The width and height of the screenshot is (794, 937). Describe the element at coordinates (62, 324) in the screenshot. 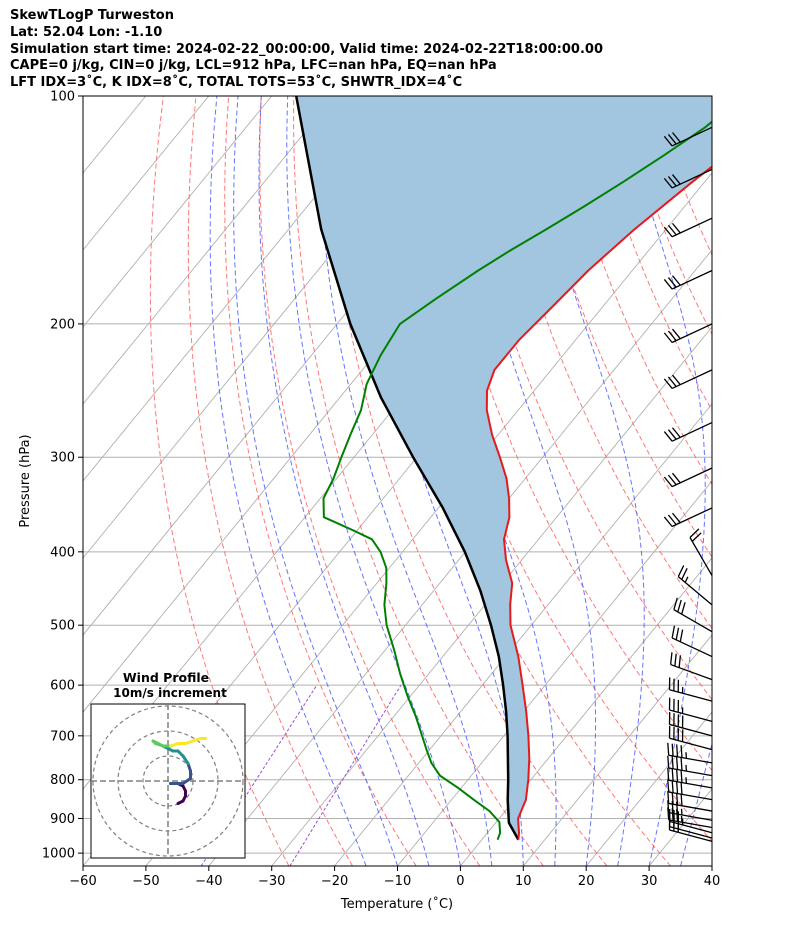

I see `y-tick-label: 200` at that location.